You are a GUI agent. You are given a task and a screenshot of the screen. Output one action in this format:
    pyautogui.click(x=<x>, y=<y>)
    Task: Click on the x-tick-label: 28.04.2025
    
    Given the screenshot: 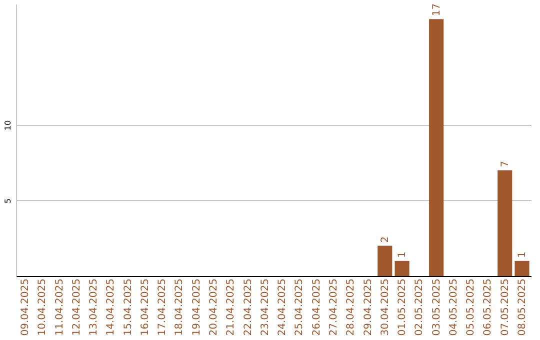 What is the action you would take?
    pyautogui.click(x=351, y=307)
    